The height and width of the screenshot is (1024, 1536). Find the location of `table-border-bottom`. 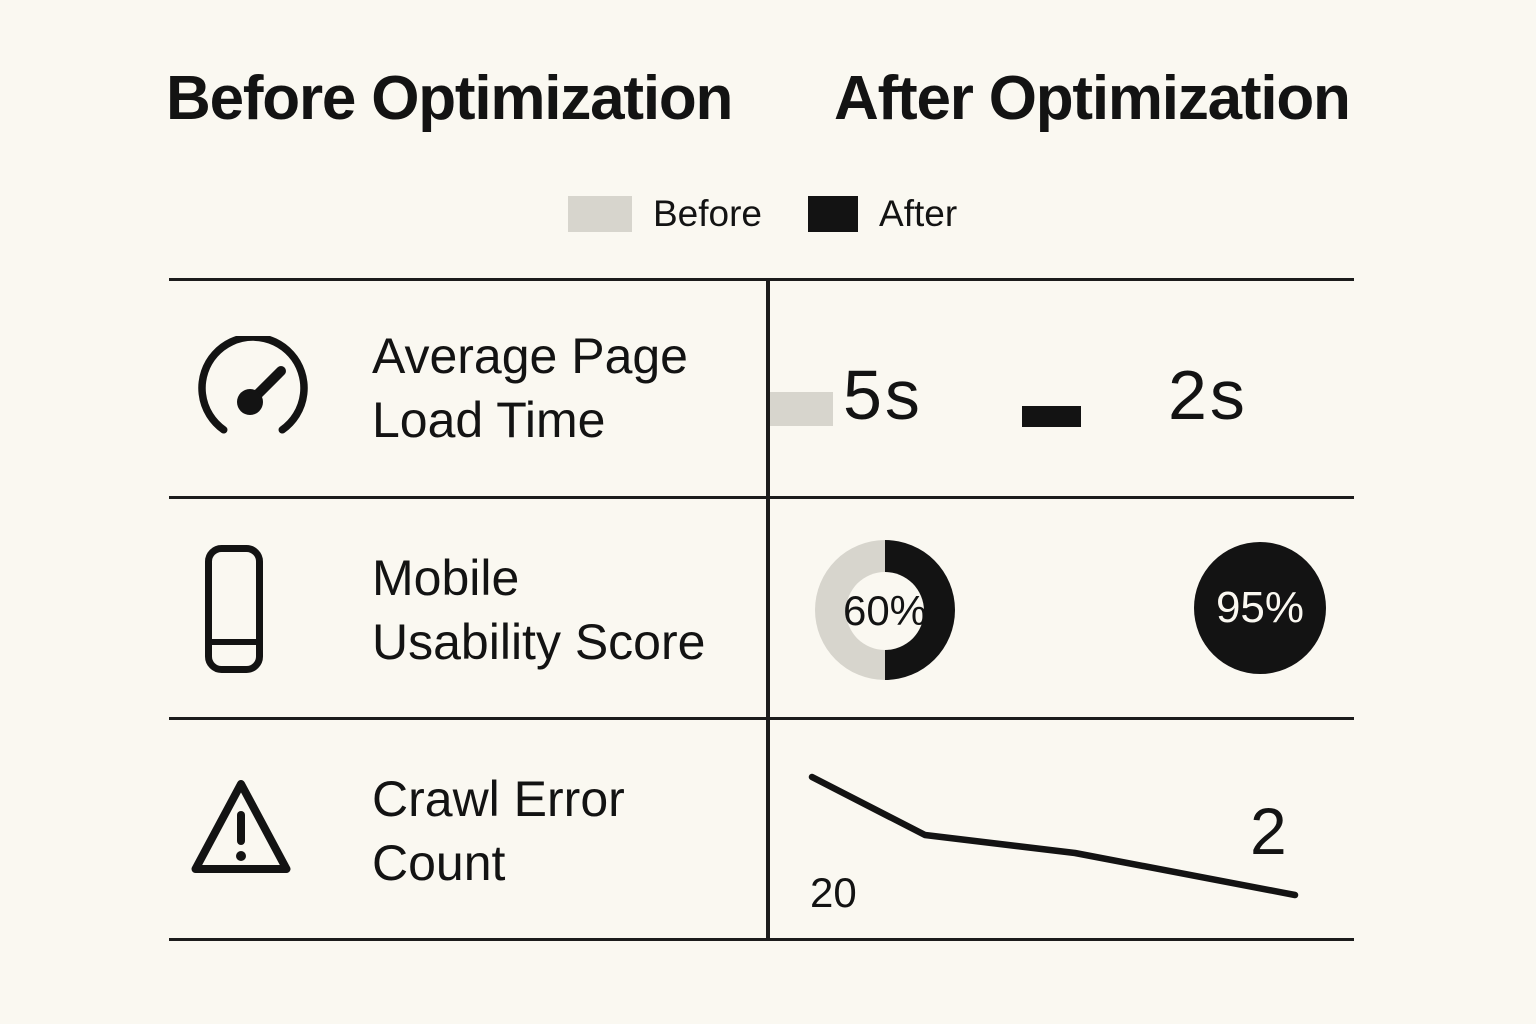

table-border-bottom is located at coordinates (761, 939).